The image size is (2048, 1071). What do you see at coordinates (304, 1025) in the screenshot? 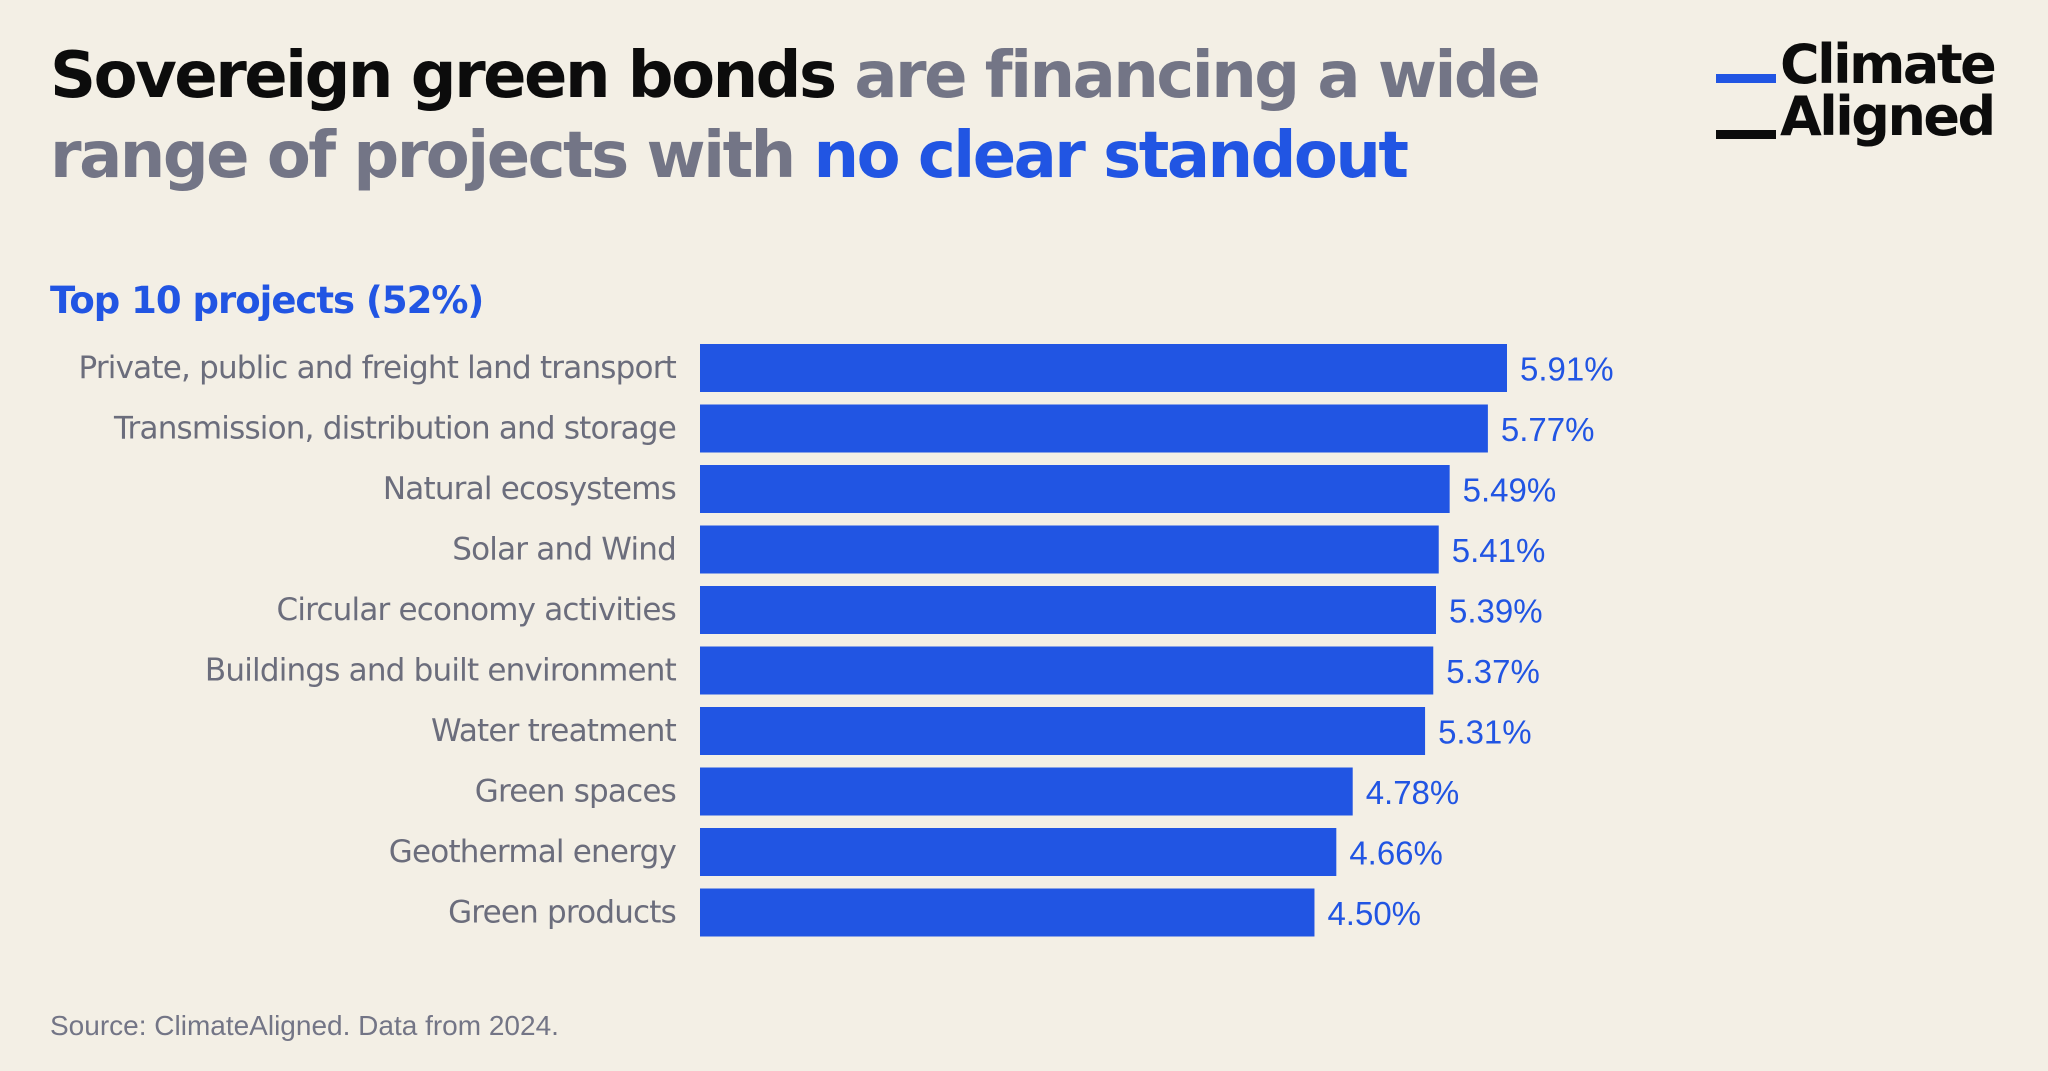
I see `source-note: Source: ClimateAligned. Data from 2024.` at bounding box center [304, 1025].